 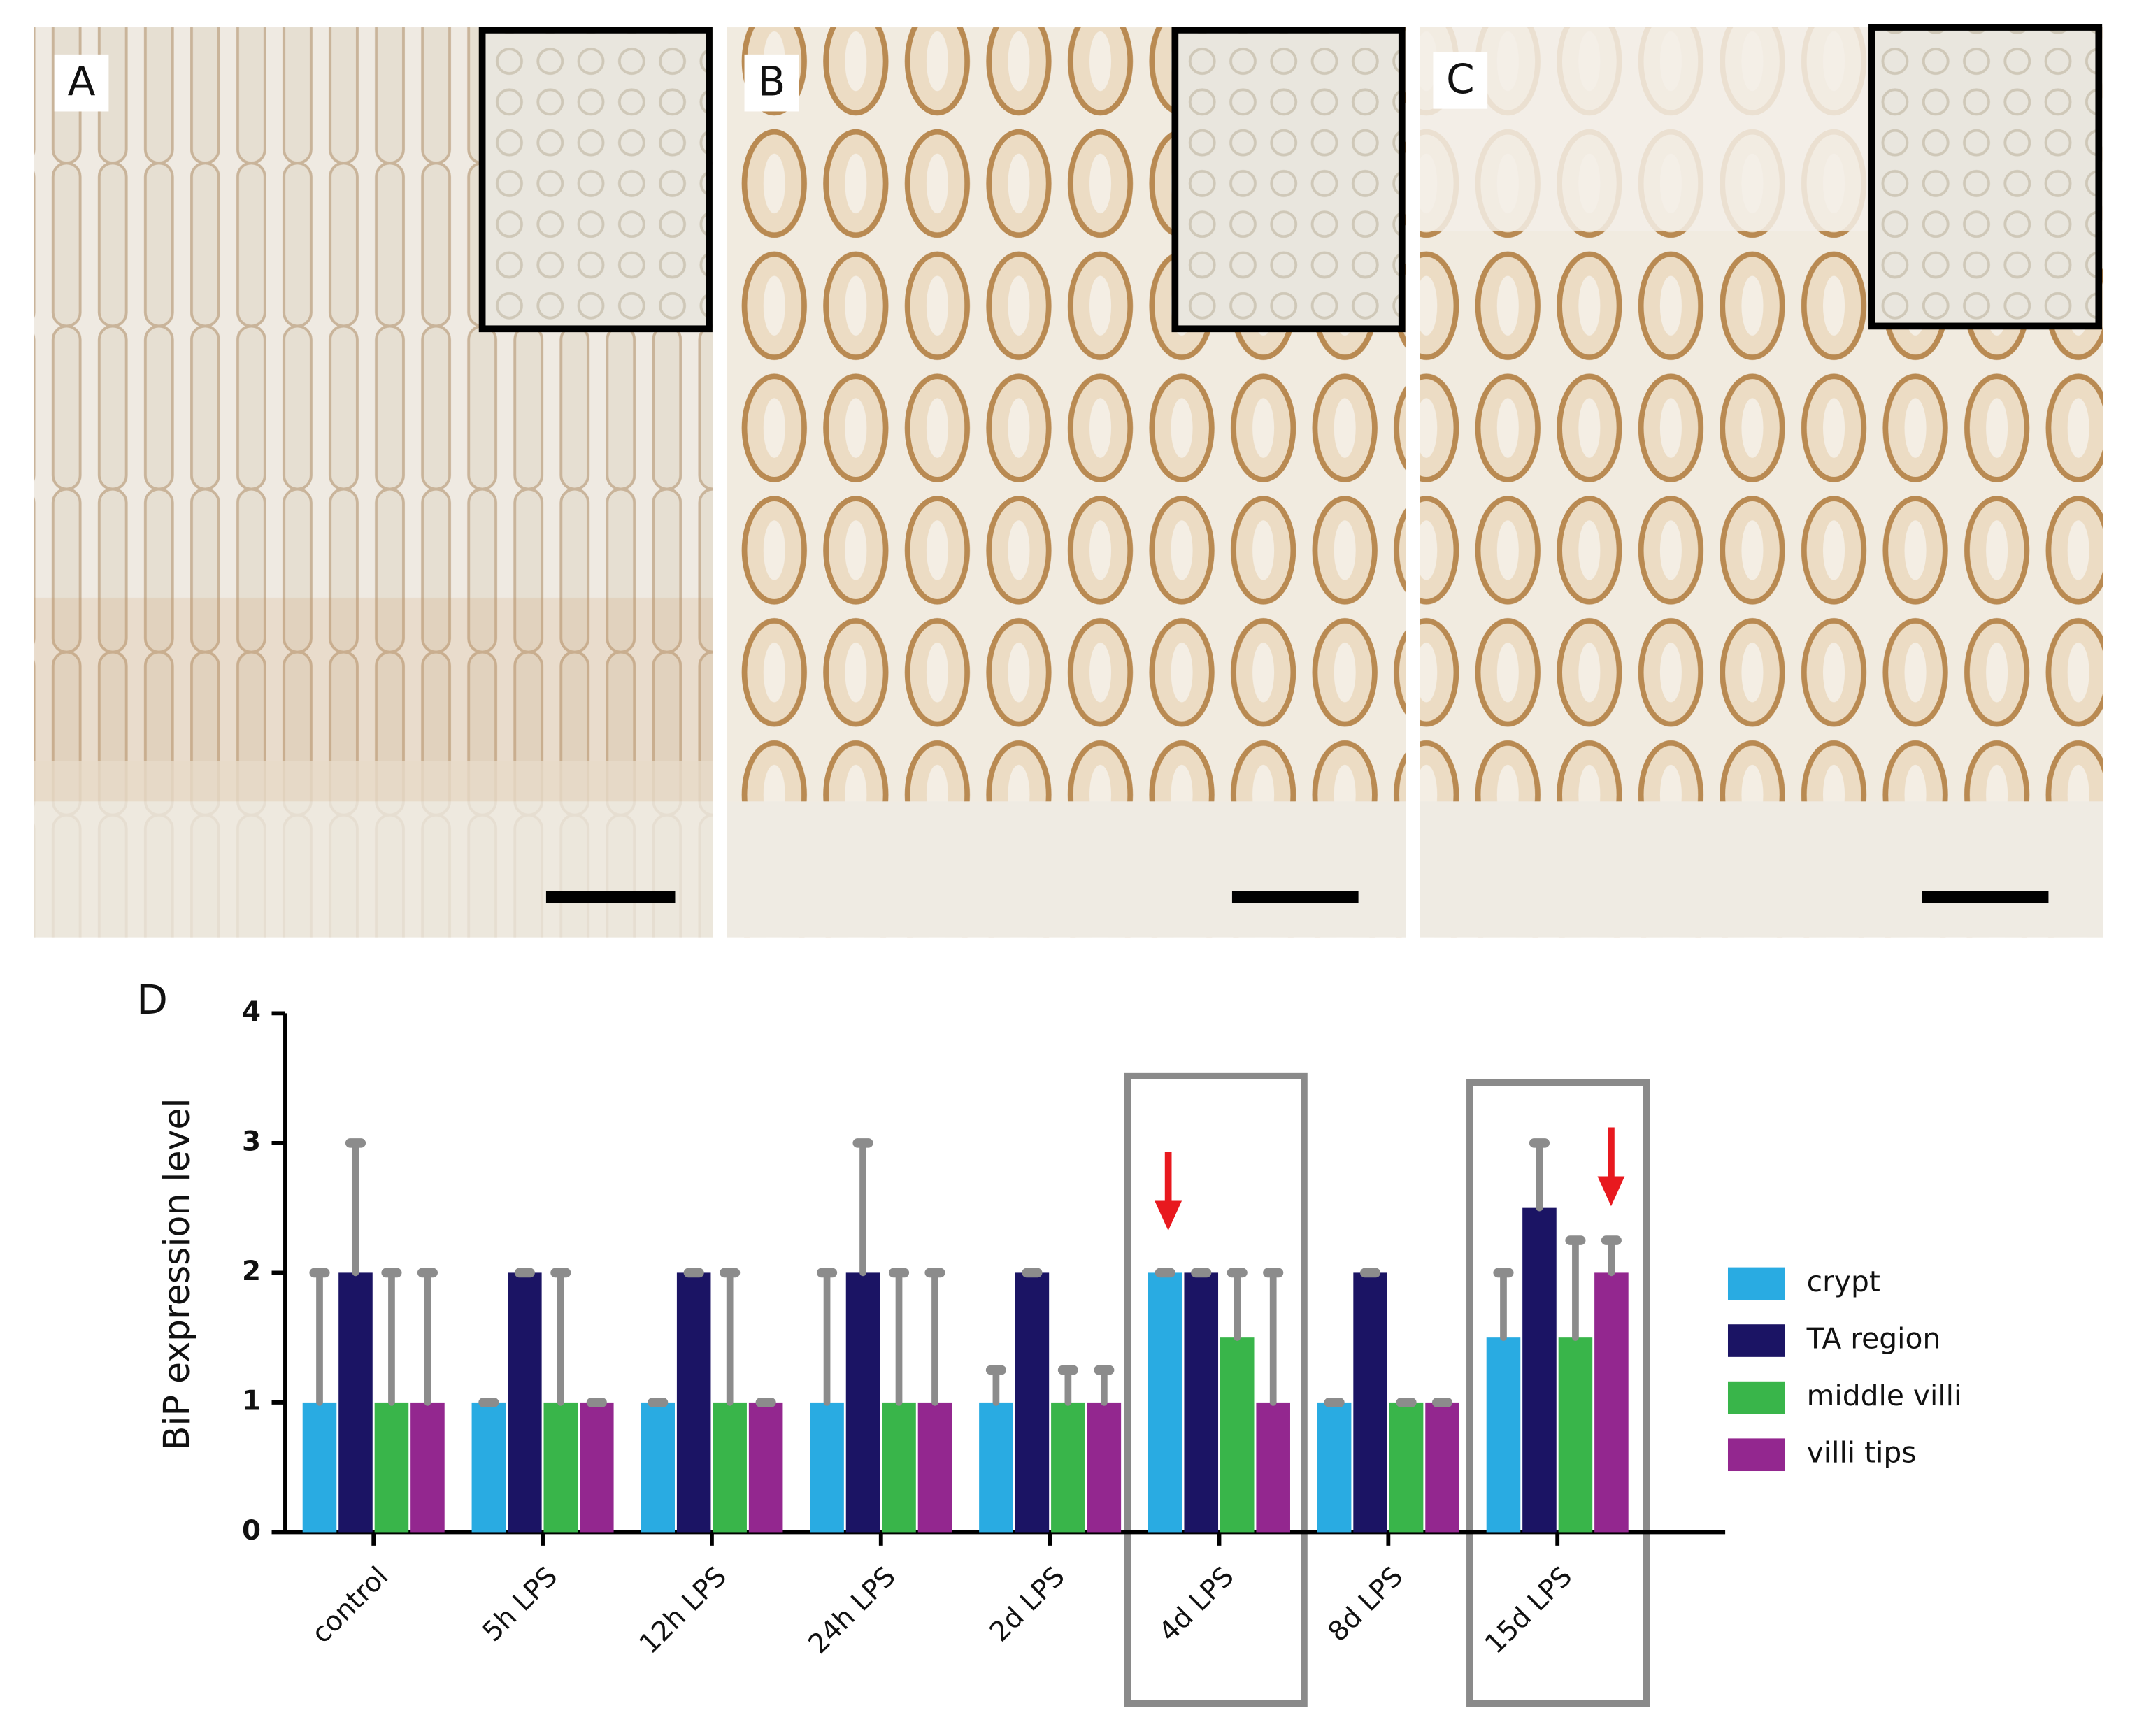 What do you see at coordinates (252, 1271) in the screenshot?
I see `y-tick-label: 2` at bounding box center [252, 1271].